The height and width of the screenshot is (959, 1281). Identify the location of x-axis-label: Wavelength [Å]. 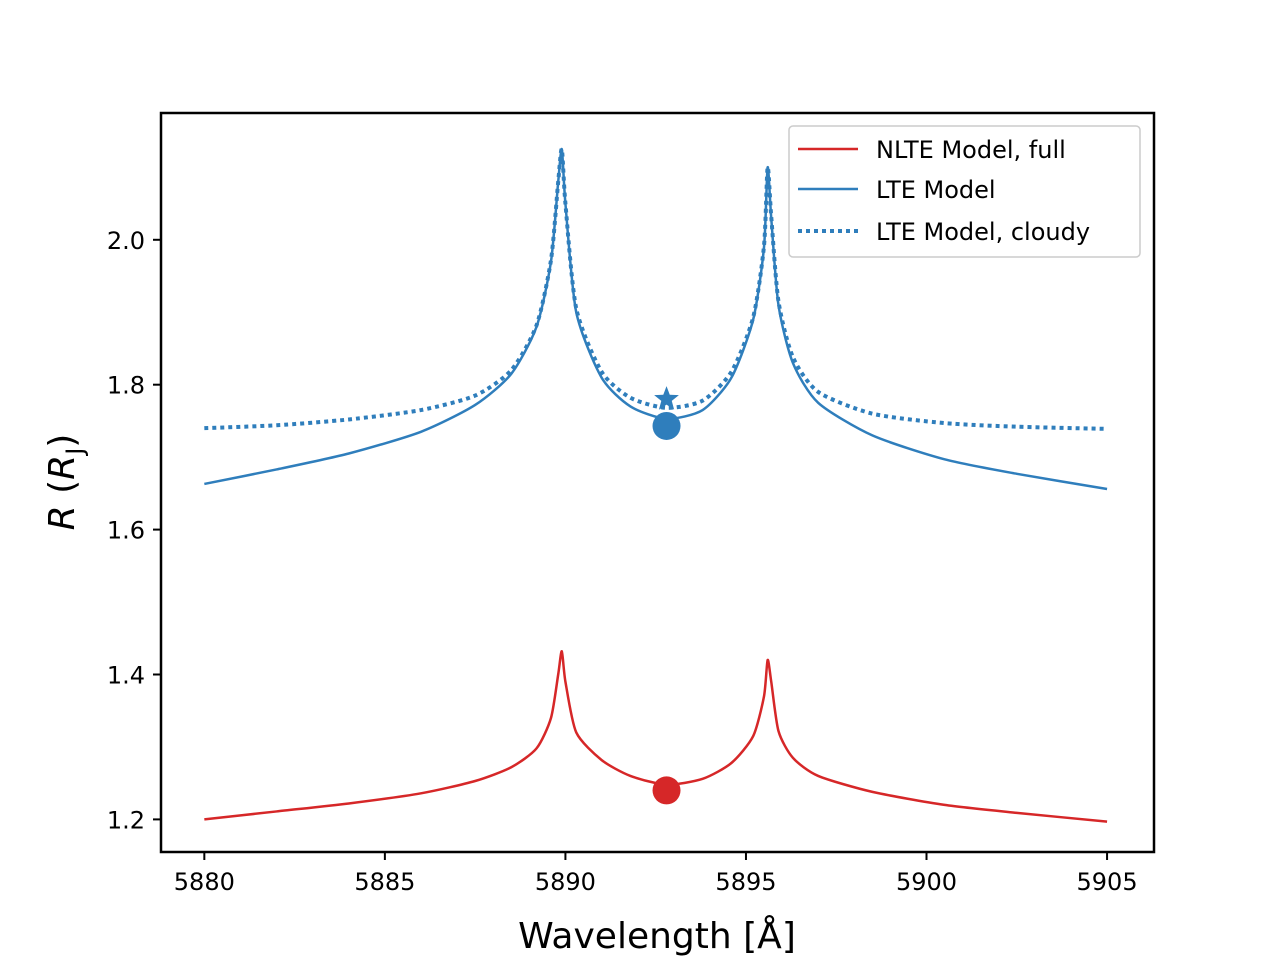
(657, 935).